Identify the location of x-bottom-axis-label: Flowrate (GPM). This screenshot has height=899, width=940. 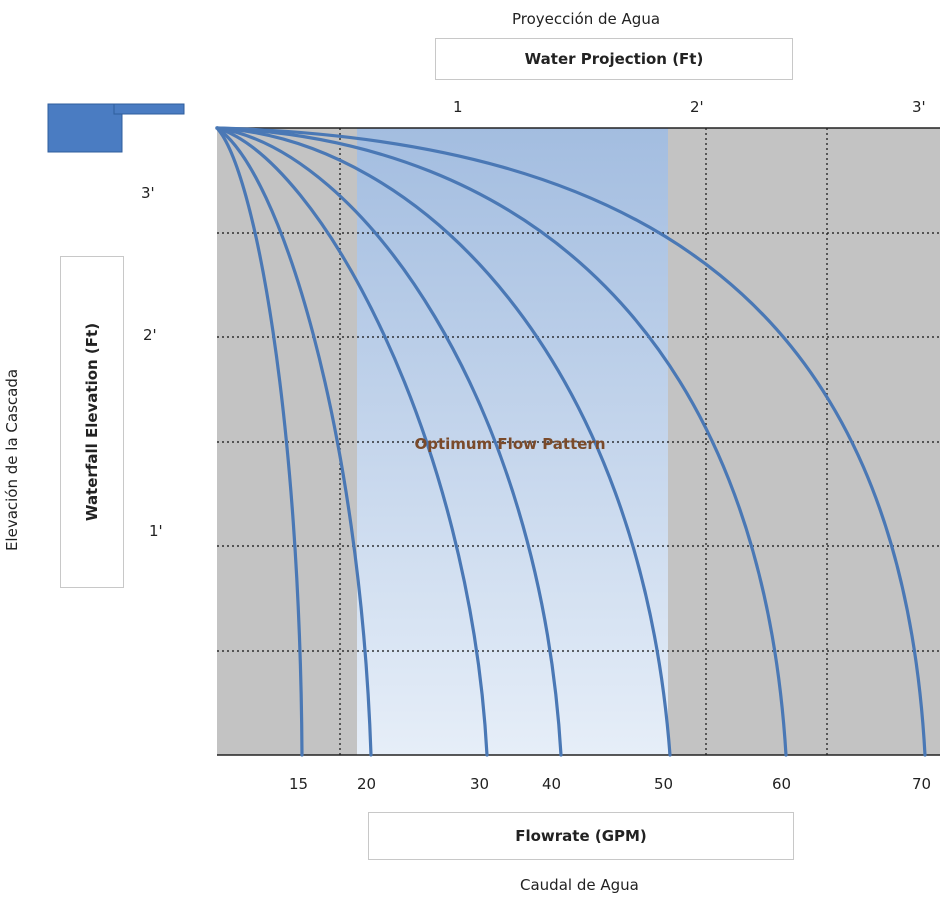
(581, 836).